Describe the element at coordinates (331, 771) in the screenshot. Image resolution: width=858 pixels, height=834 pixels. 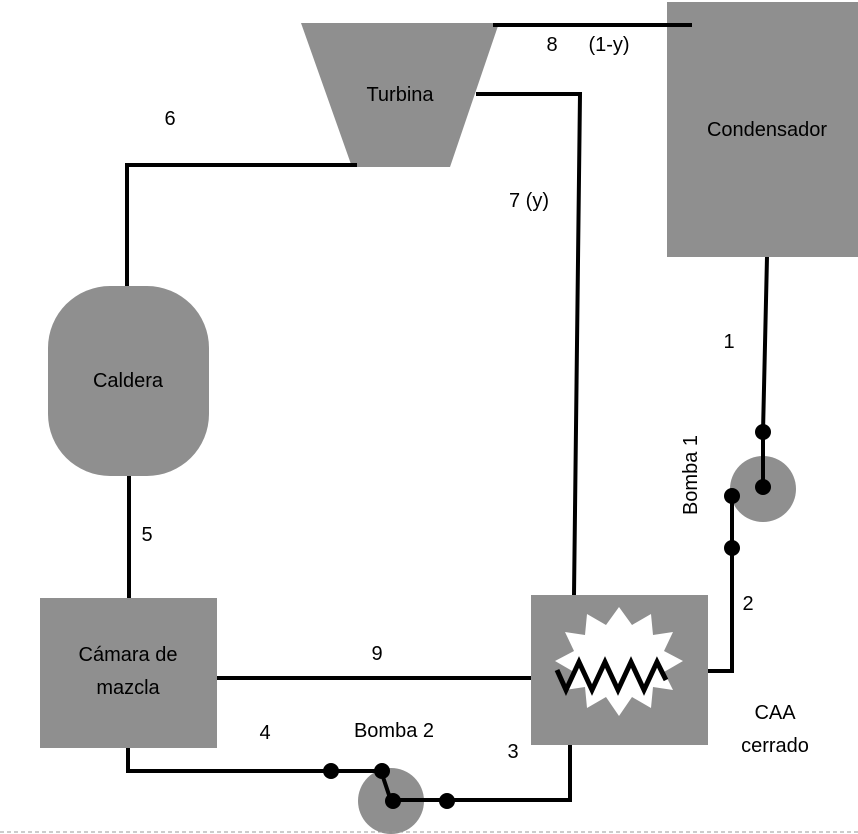
I see `pump-2-inlet-dot` at that location.